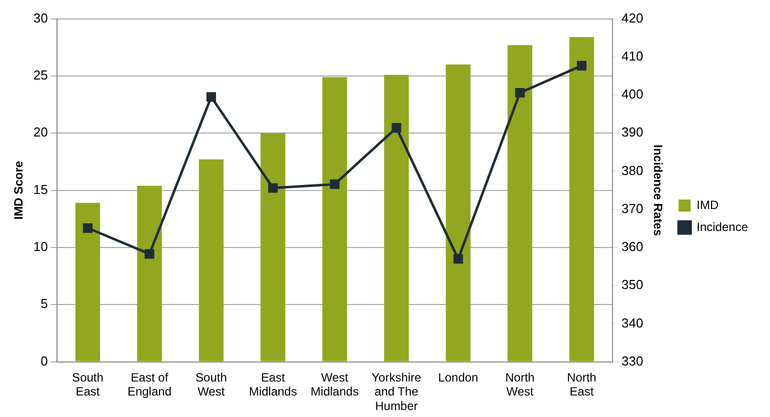 The height and width of the screenshot is (417, 770). I want to click on x-tick-label: North West, so click(520, 384).